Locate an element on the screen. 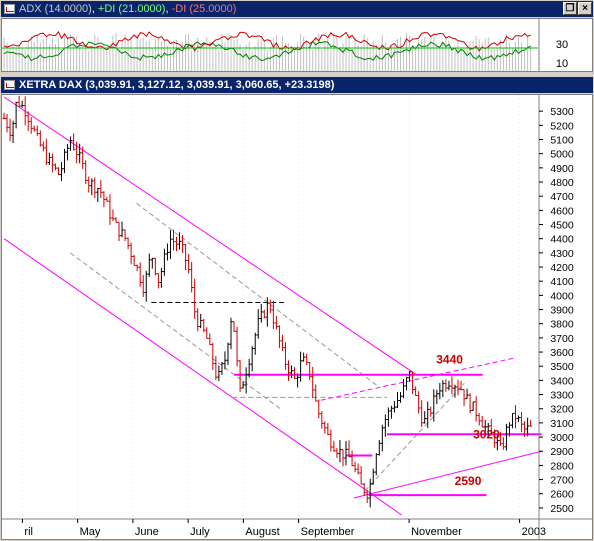 The width and height of the screenshot is (594, 541). y-tick-label: 4800 is located at coordinates (562, 183).